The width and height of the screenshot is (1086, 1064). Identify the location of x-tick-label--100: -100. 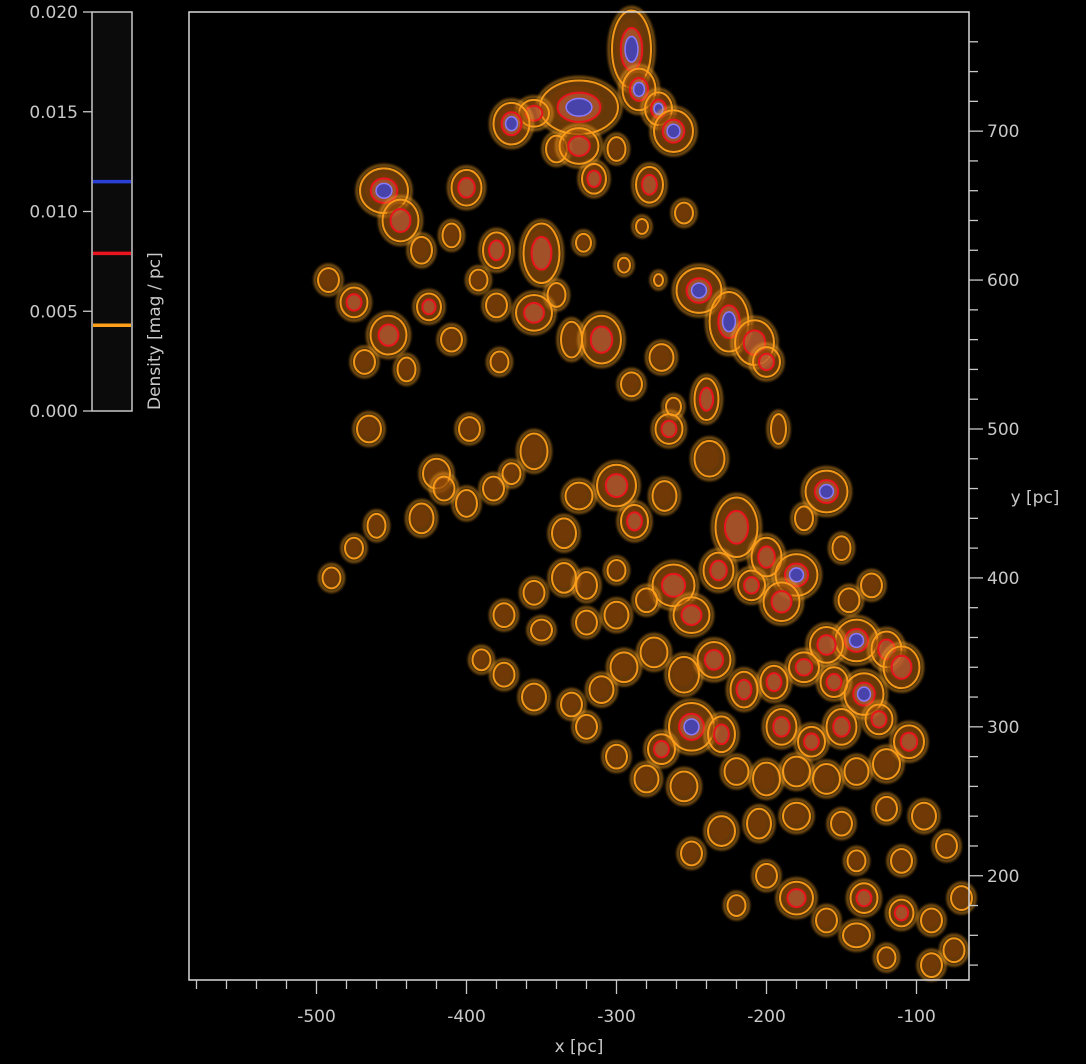
(916, 1017).